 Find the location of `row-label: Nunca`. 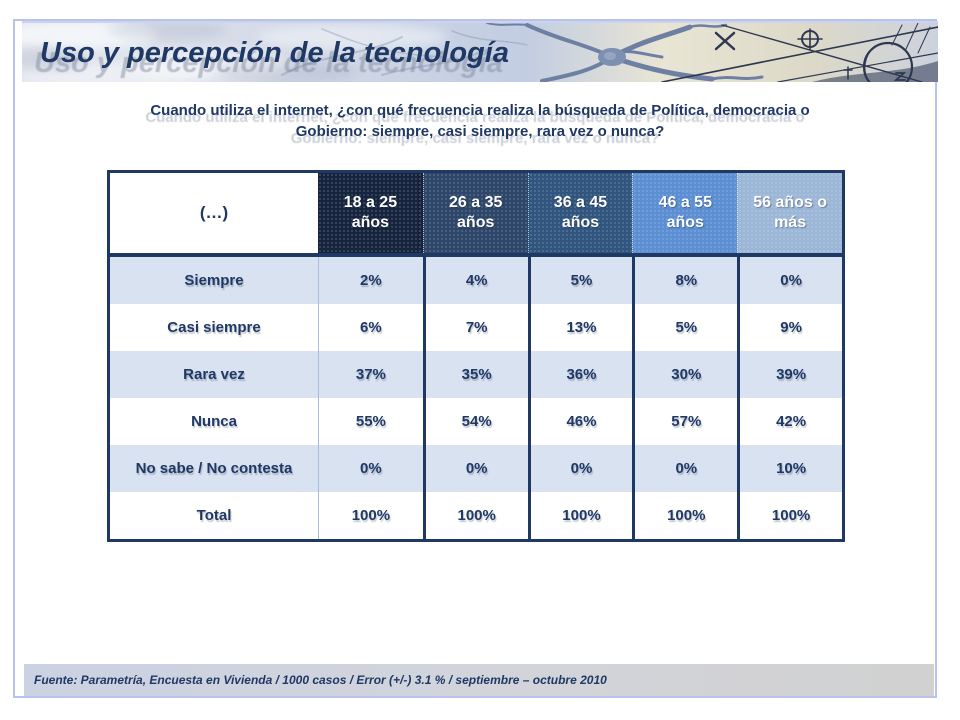

row-label: Nunca is located at coordinates (214, 421).